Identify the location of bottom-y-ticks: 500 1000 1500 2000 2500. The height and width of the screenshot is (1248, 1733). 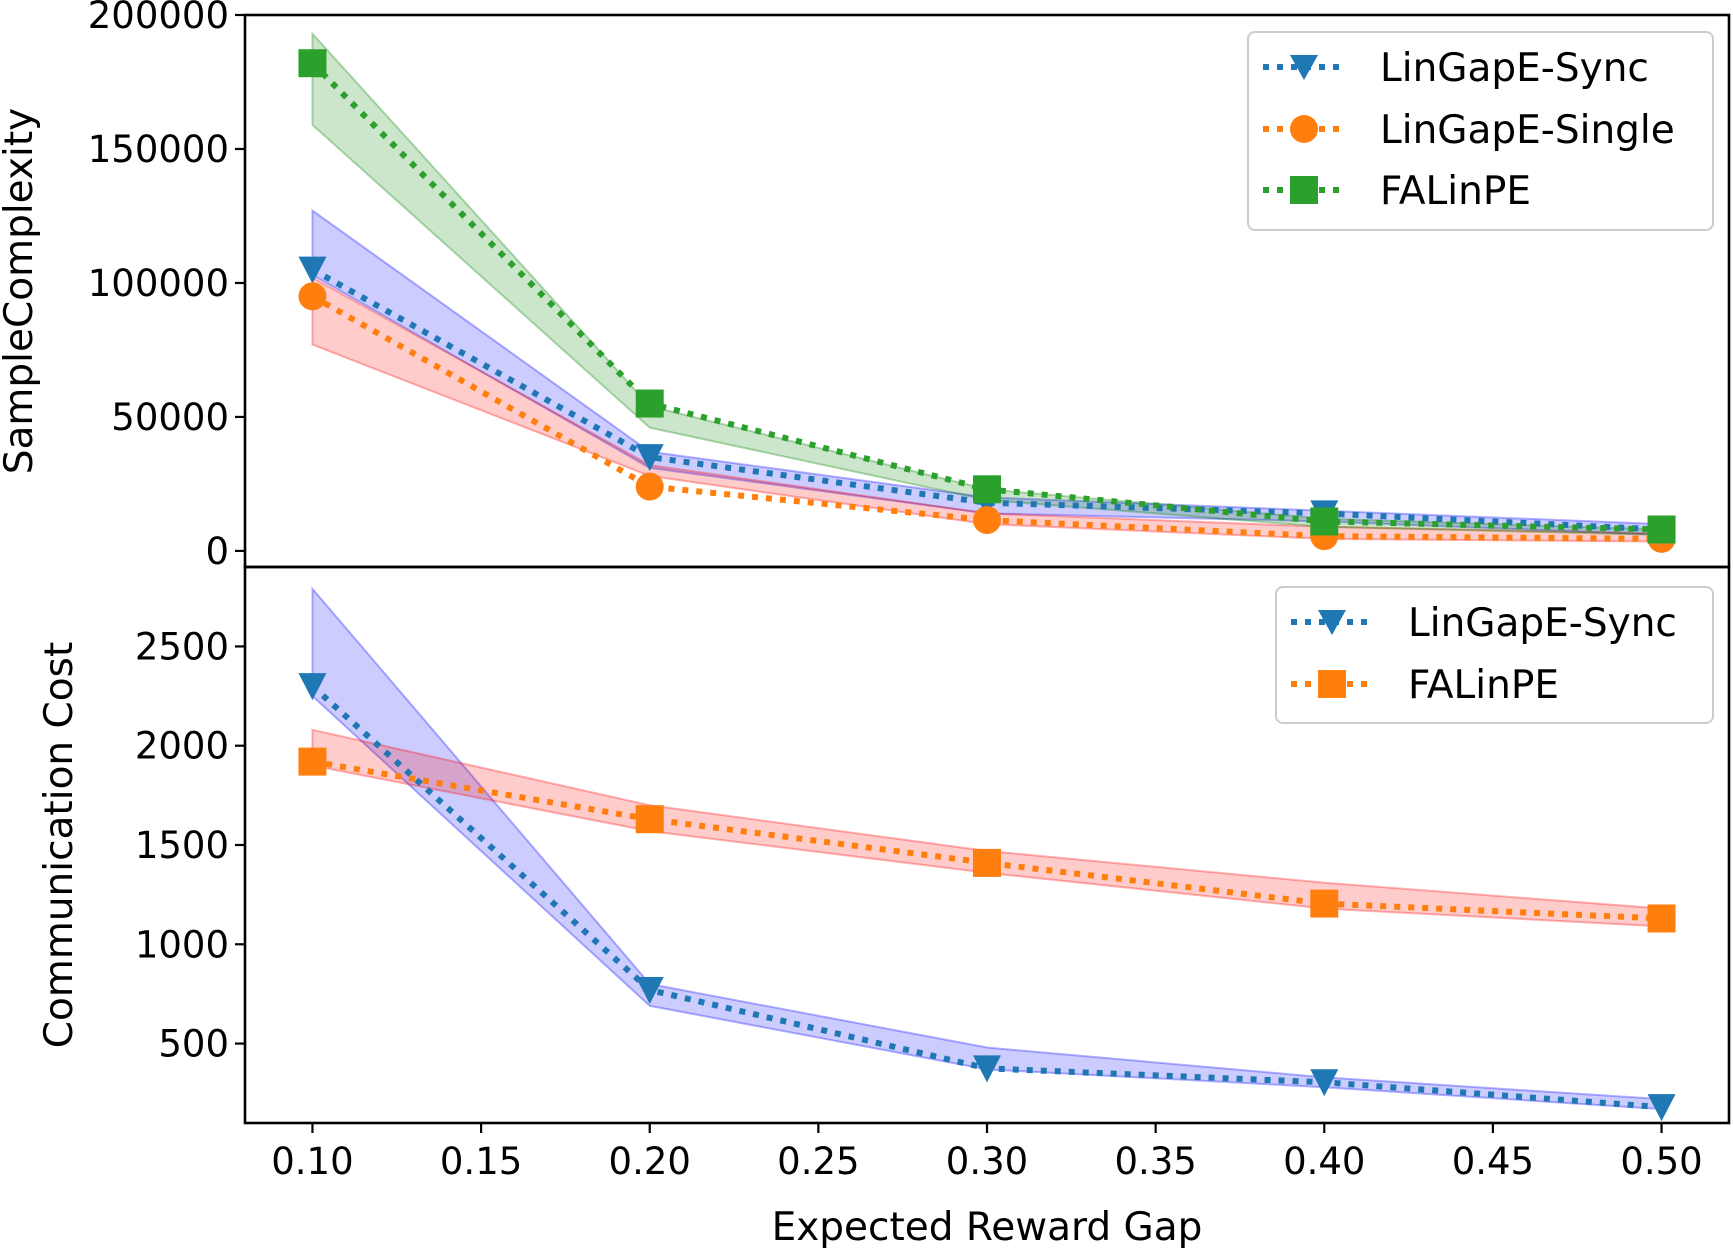
(190, 845).